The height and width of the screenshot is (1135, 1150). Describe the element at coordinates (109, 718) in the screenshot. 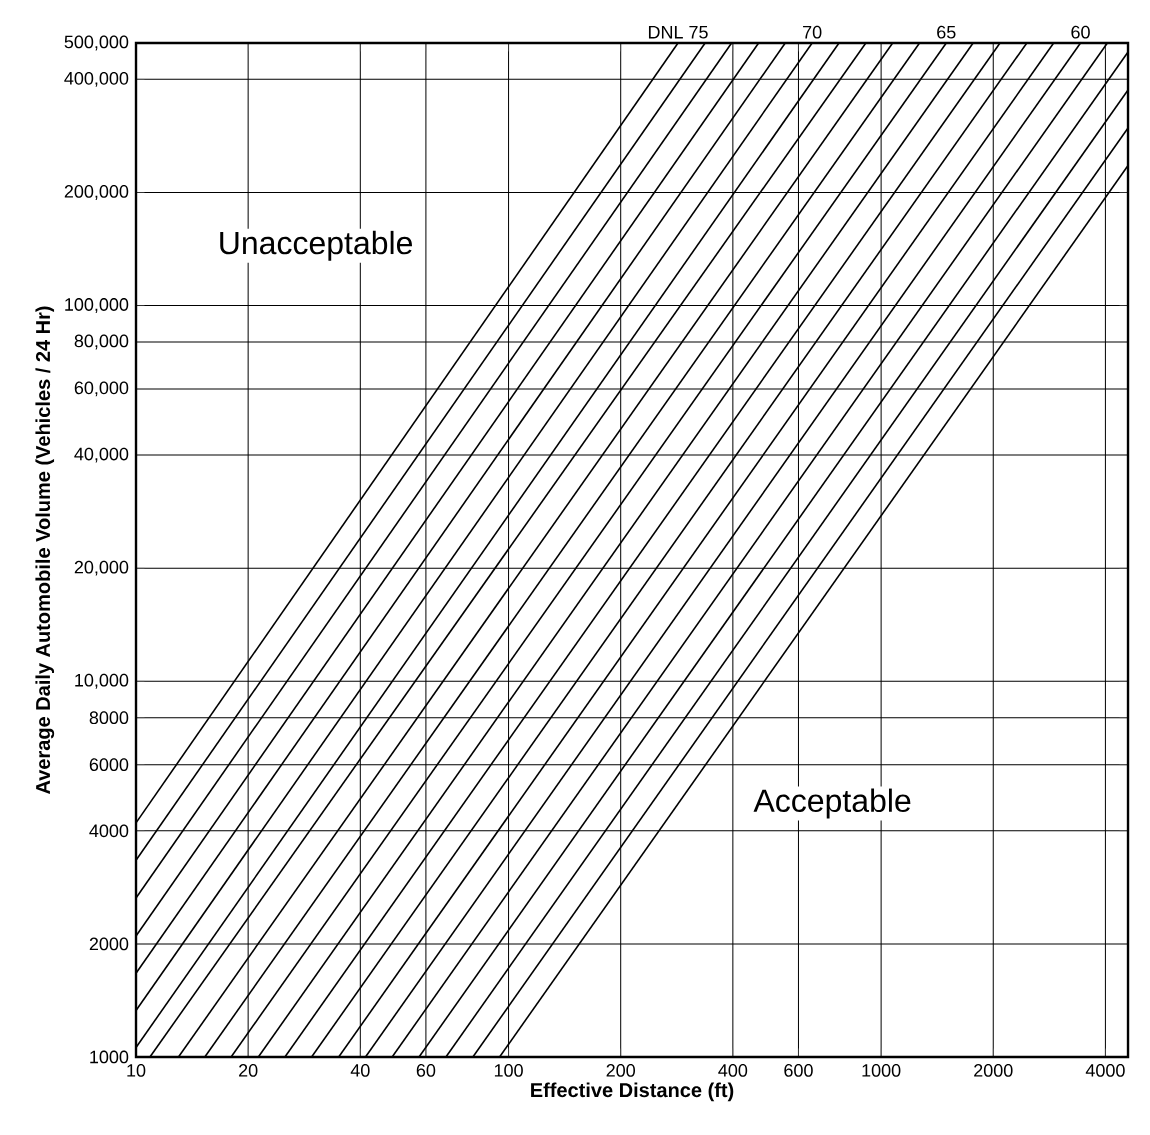

I see `y-tick-label: 8000` at that location.